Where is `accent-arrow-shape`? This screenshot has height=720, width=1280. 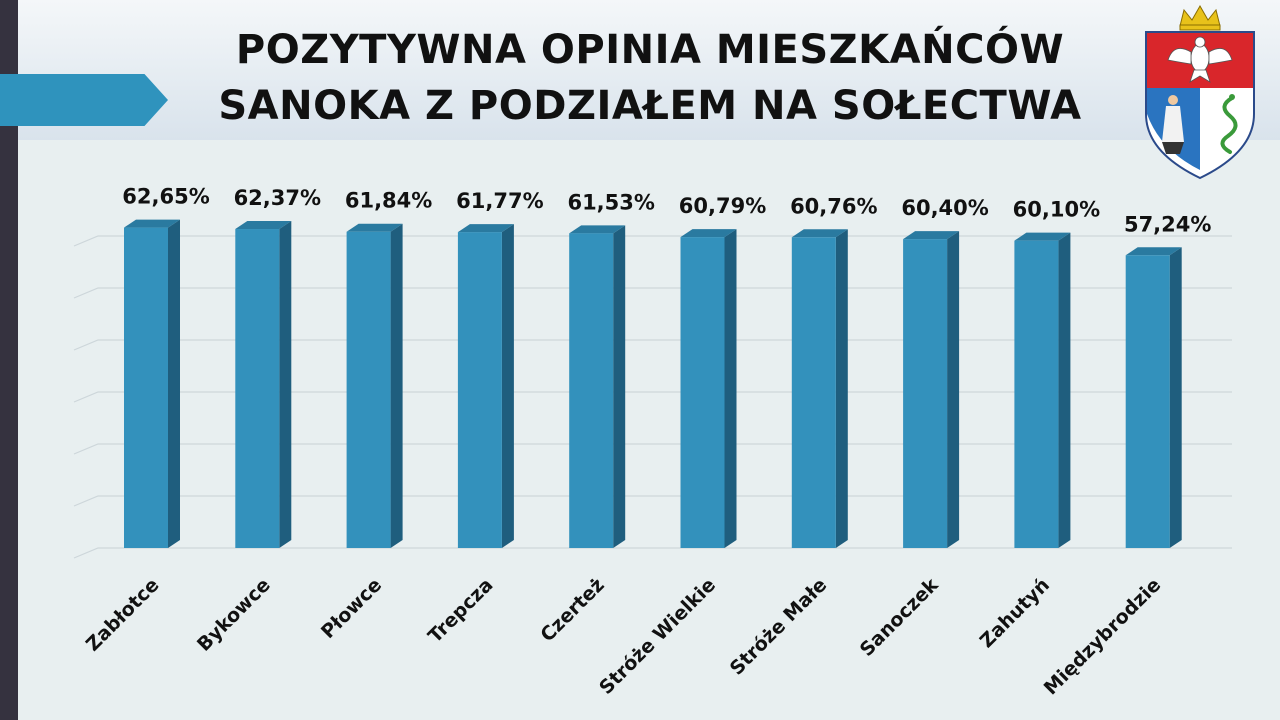 accent-arrow-shape is located at coordinates (84, 100).